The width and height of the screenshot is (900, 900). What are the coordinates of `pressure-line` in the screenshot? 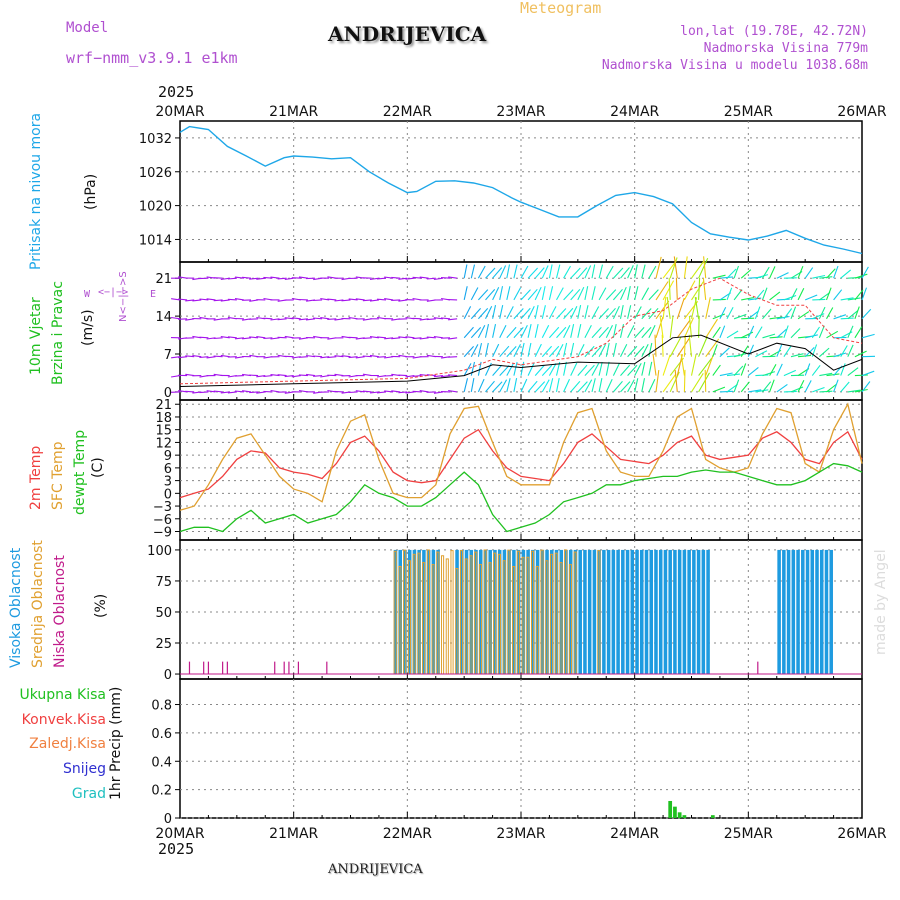 It's located at (521, 190).